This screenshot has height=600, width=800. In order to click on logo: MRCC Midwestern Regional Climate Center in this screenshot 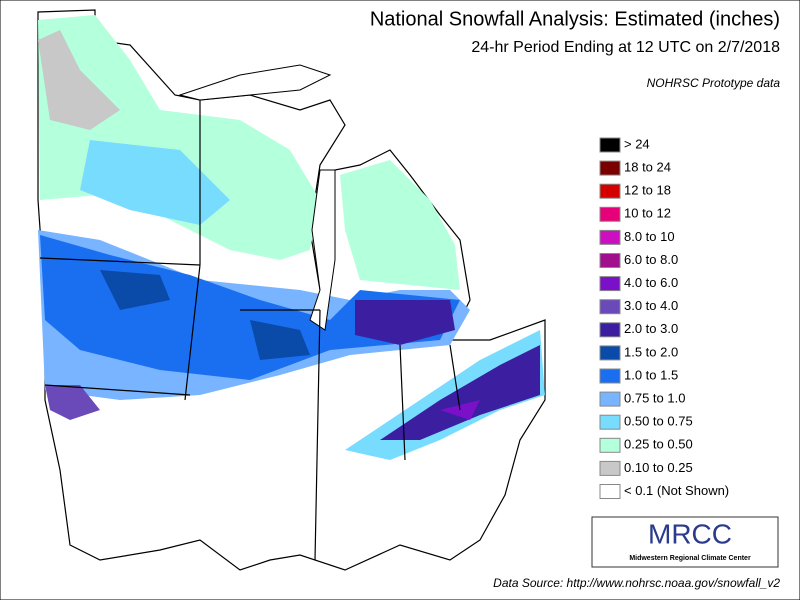, I will do `click(685, 542)`.